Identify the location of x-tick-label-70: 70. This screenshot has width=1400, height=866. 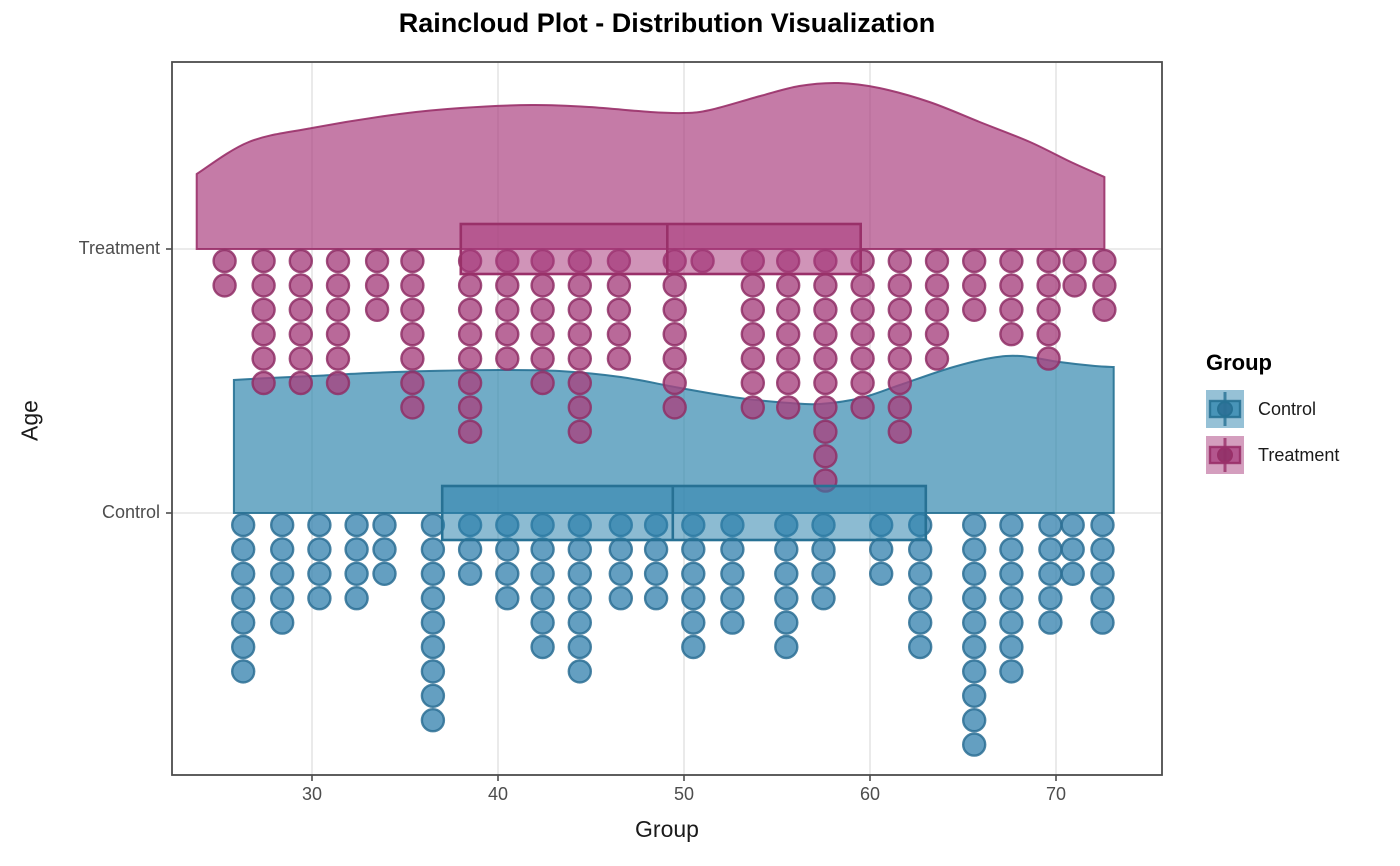
(1056, 794).